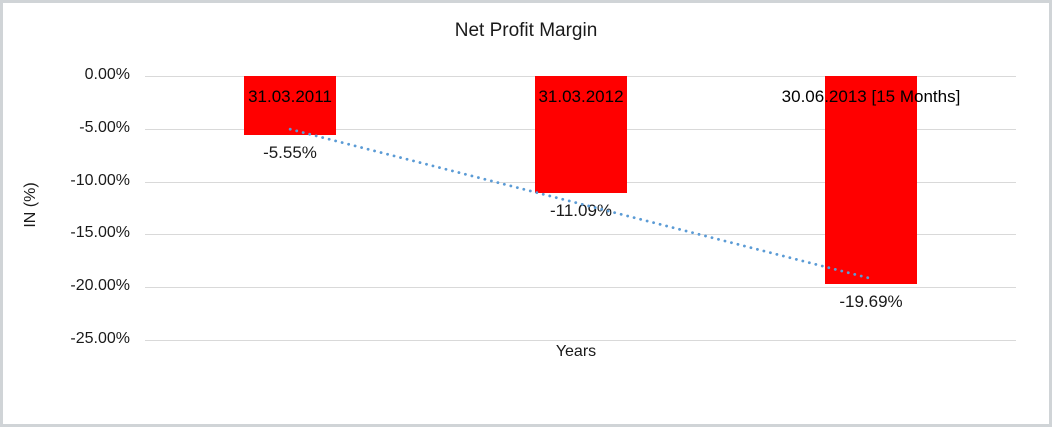  What do you see at coordinates (871, 96) in the screenshot?
I see `bar-category-label: 30.06.2013 [15 Months]` at bounding box center [871, 96].